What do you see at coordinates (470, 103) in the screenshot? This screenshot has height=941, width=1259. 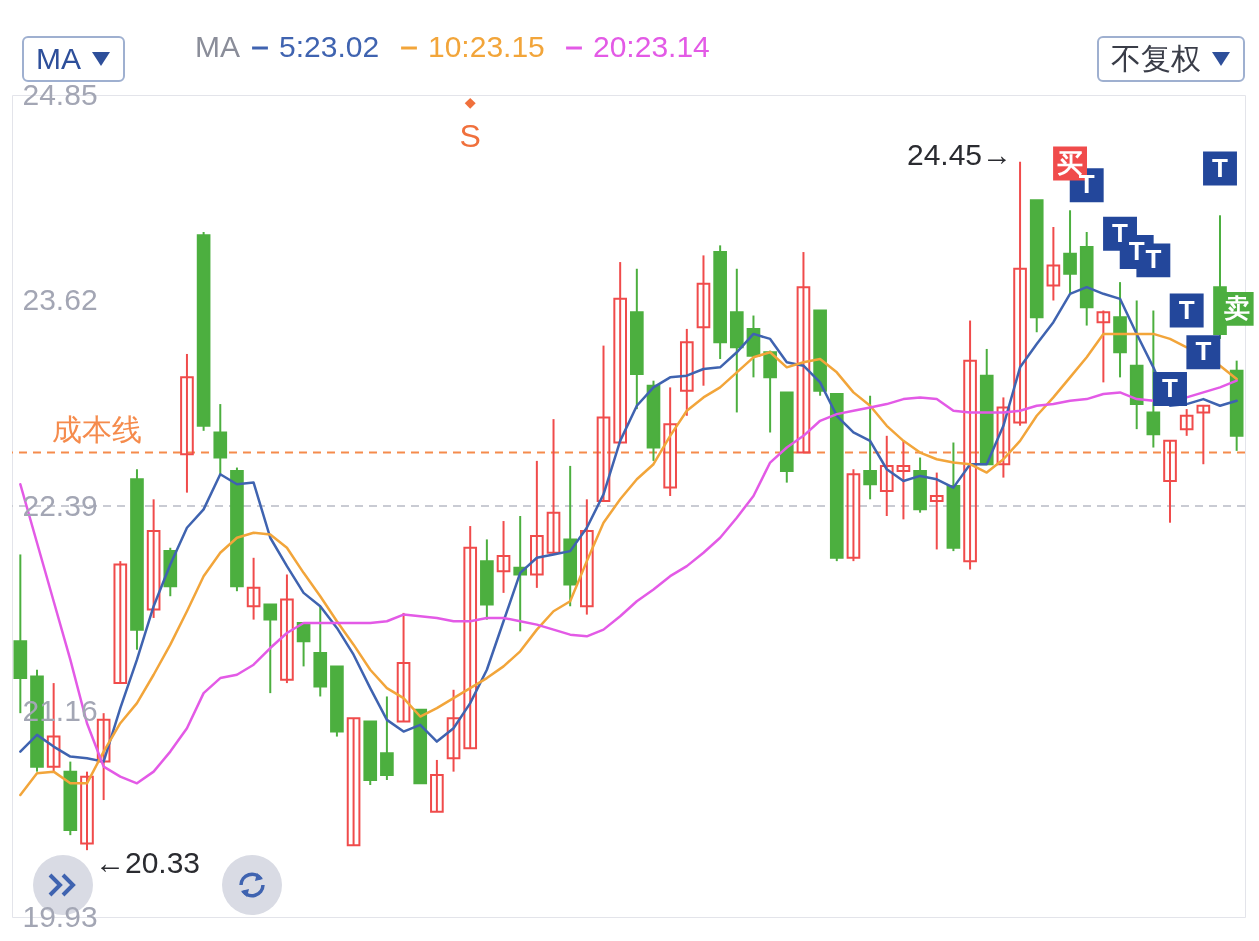 I see `point` at bounding box center [470, 103].